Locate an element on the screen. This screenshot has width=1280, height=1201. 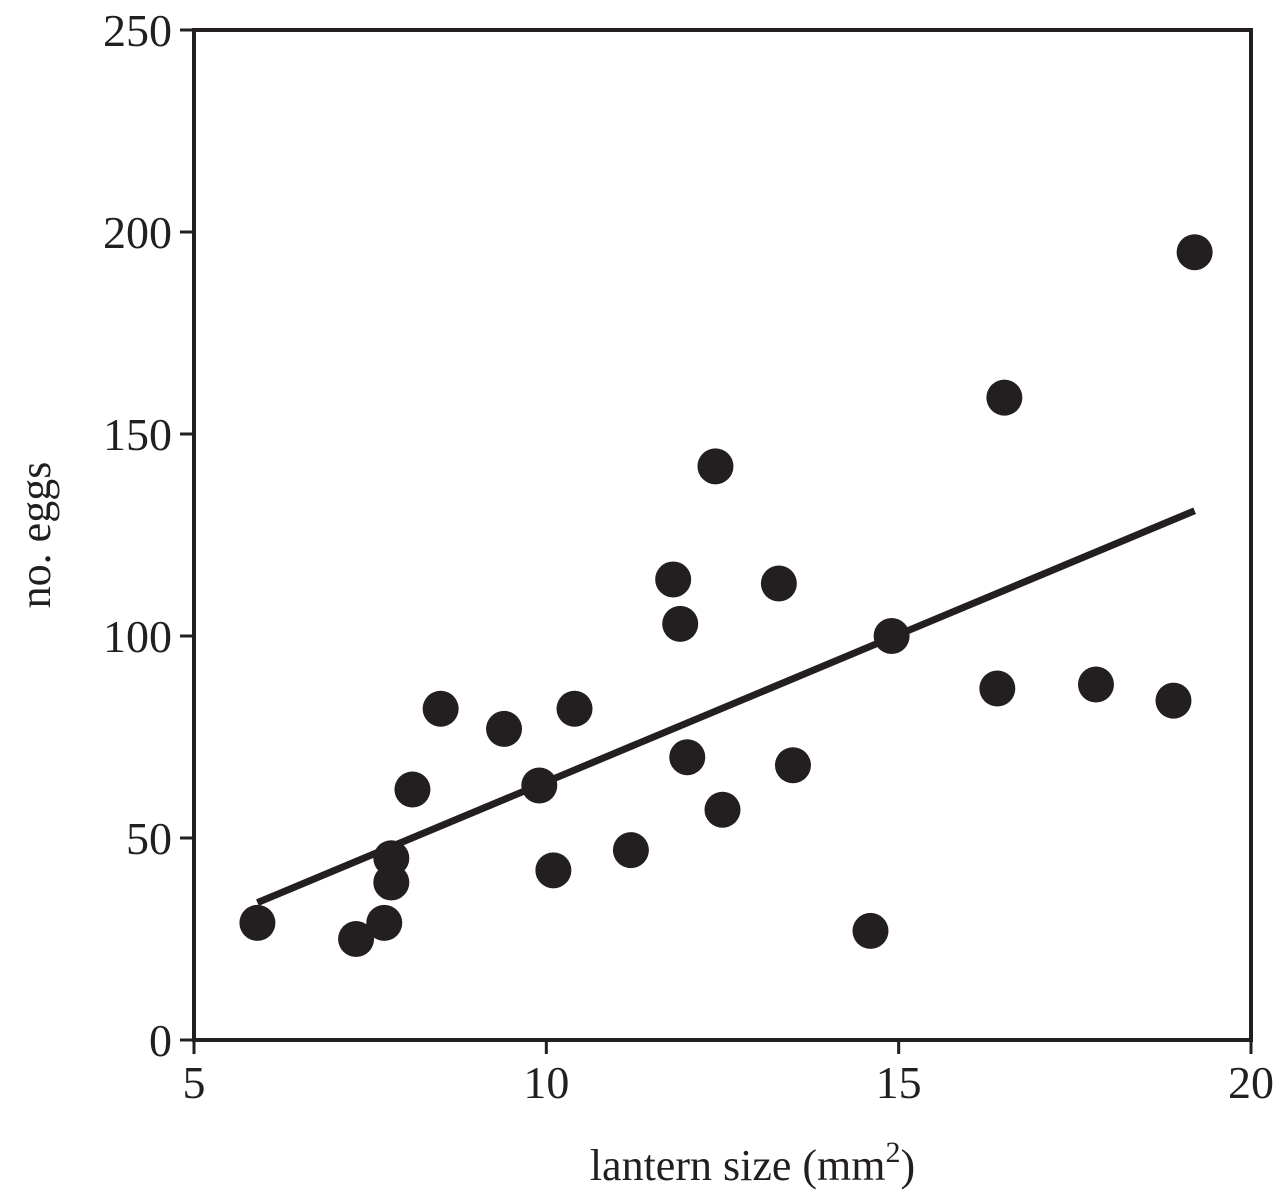
y-tick-label: 200 is located at coordinates (137, 232).